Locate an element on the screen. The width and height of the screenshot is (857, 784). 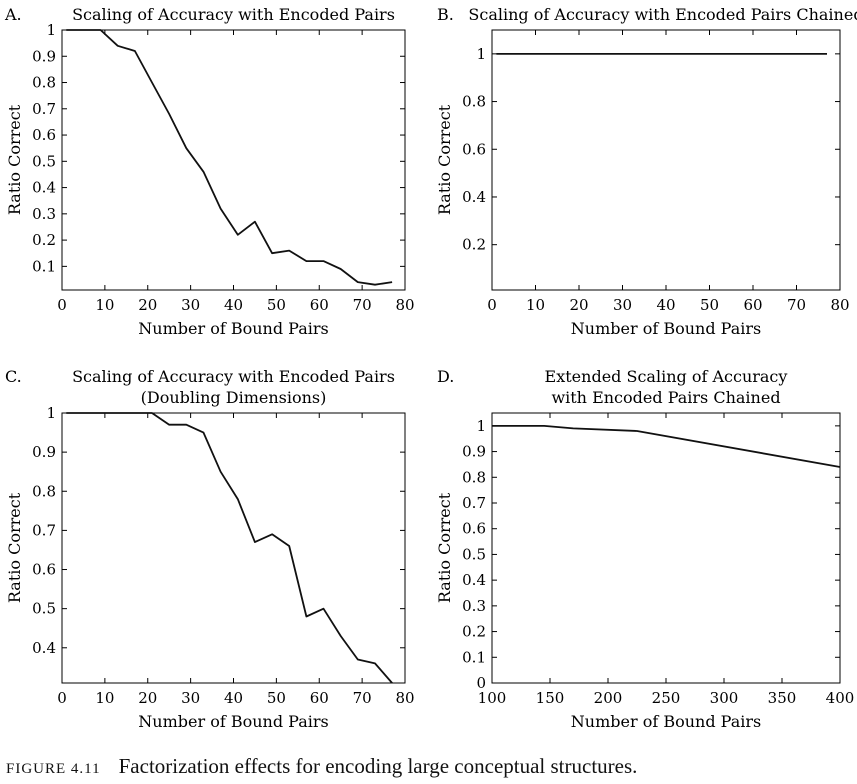
chart-title: with Encoded Pairs Chained is located at coordinates (665, 397).